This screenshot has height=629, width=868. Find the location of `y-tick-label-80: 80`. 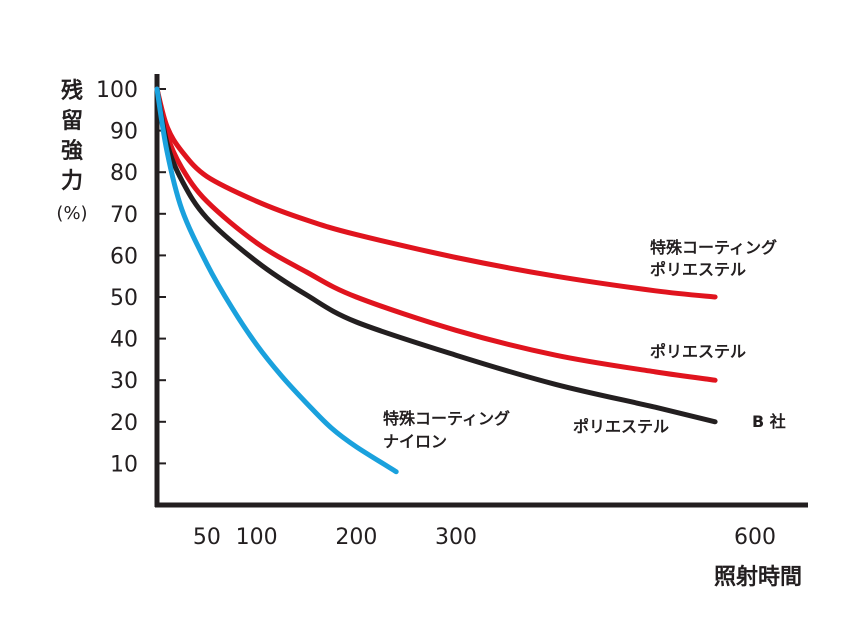

y-tick-label-80: 80 is located at coordinates (124, 173).